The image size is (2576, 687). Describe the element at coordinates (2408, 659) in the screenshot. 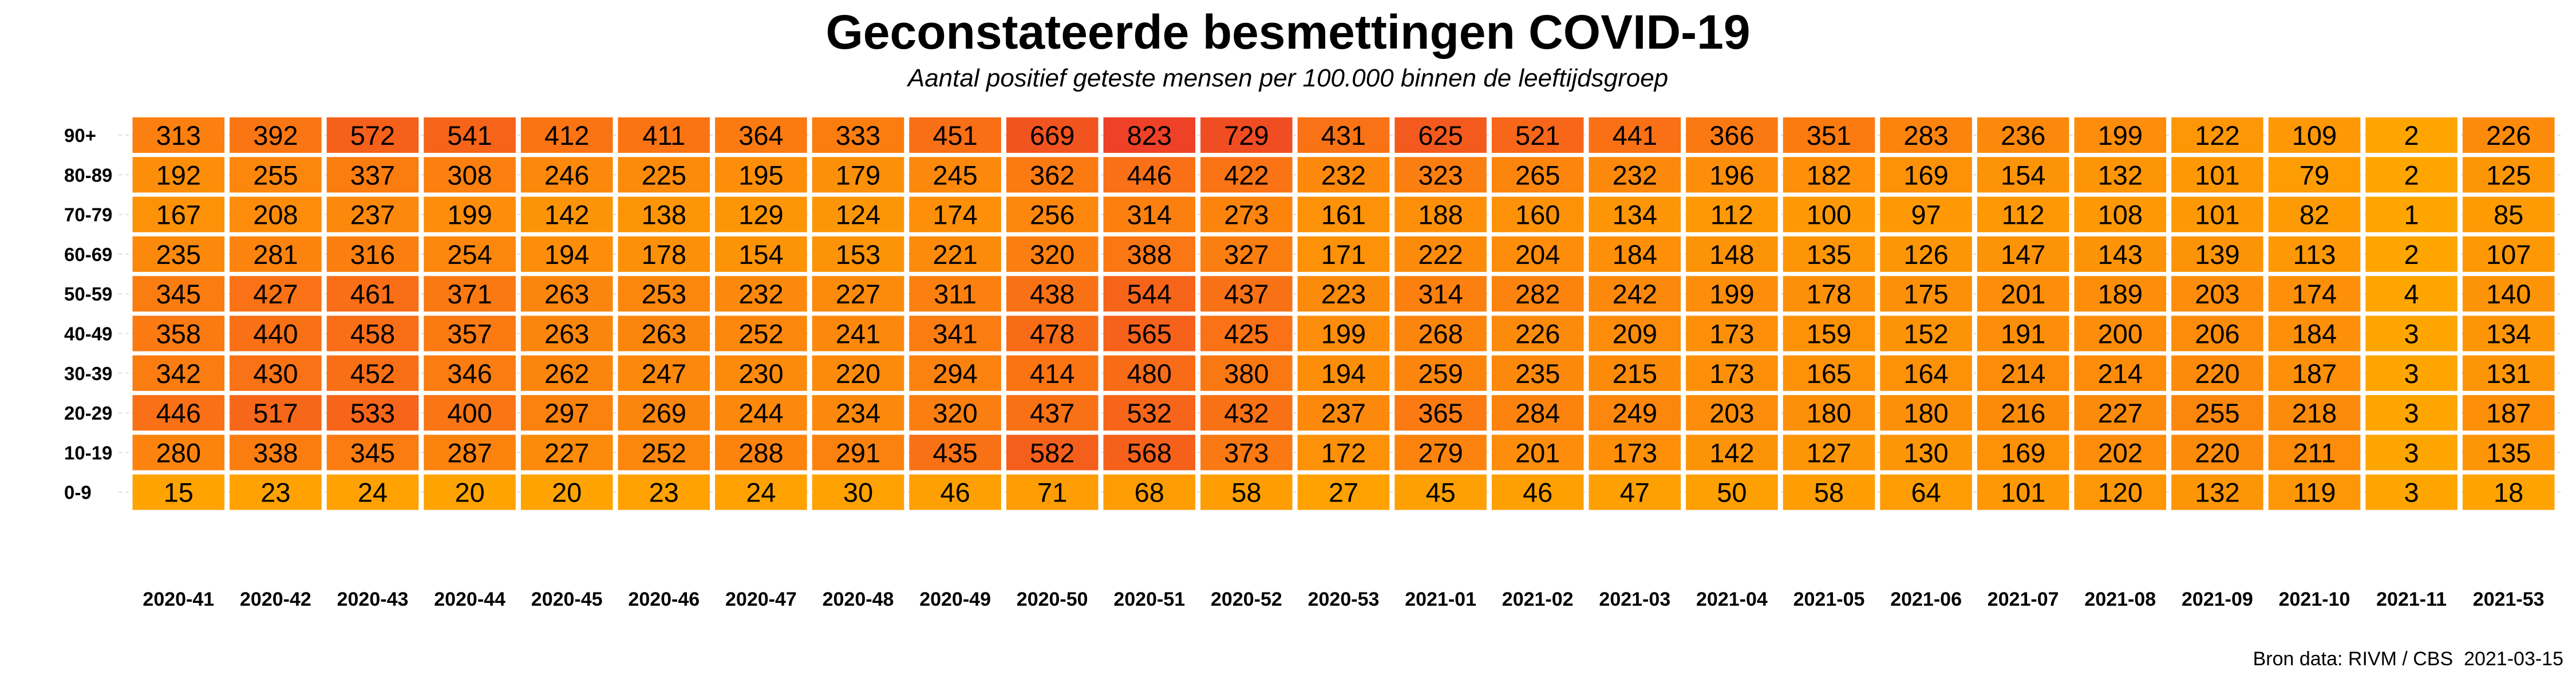

I see `source-note: Bron data: RIVM / CBS 2021-03-15` at that location.